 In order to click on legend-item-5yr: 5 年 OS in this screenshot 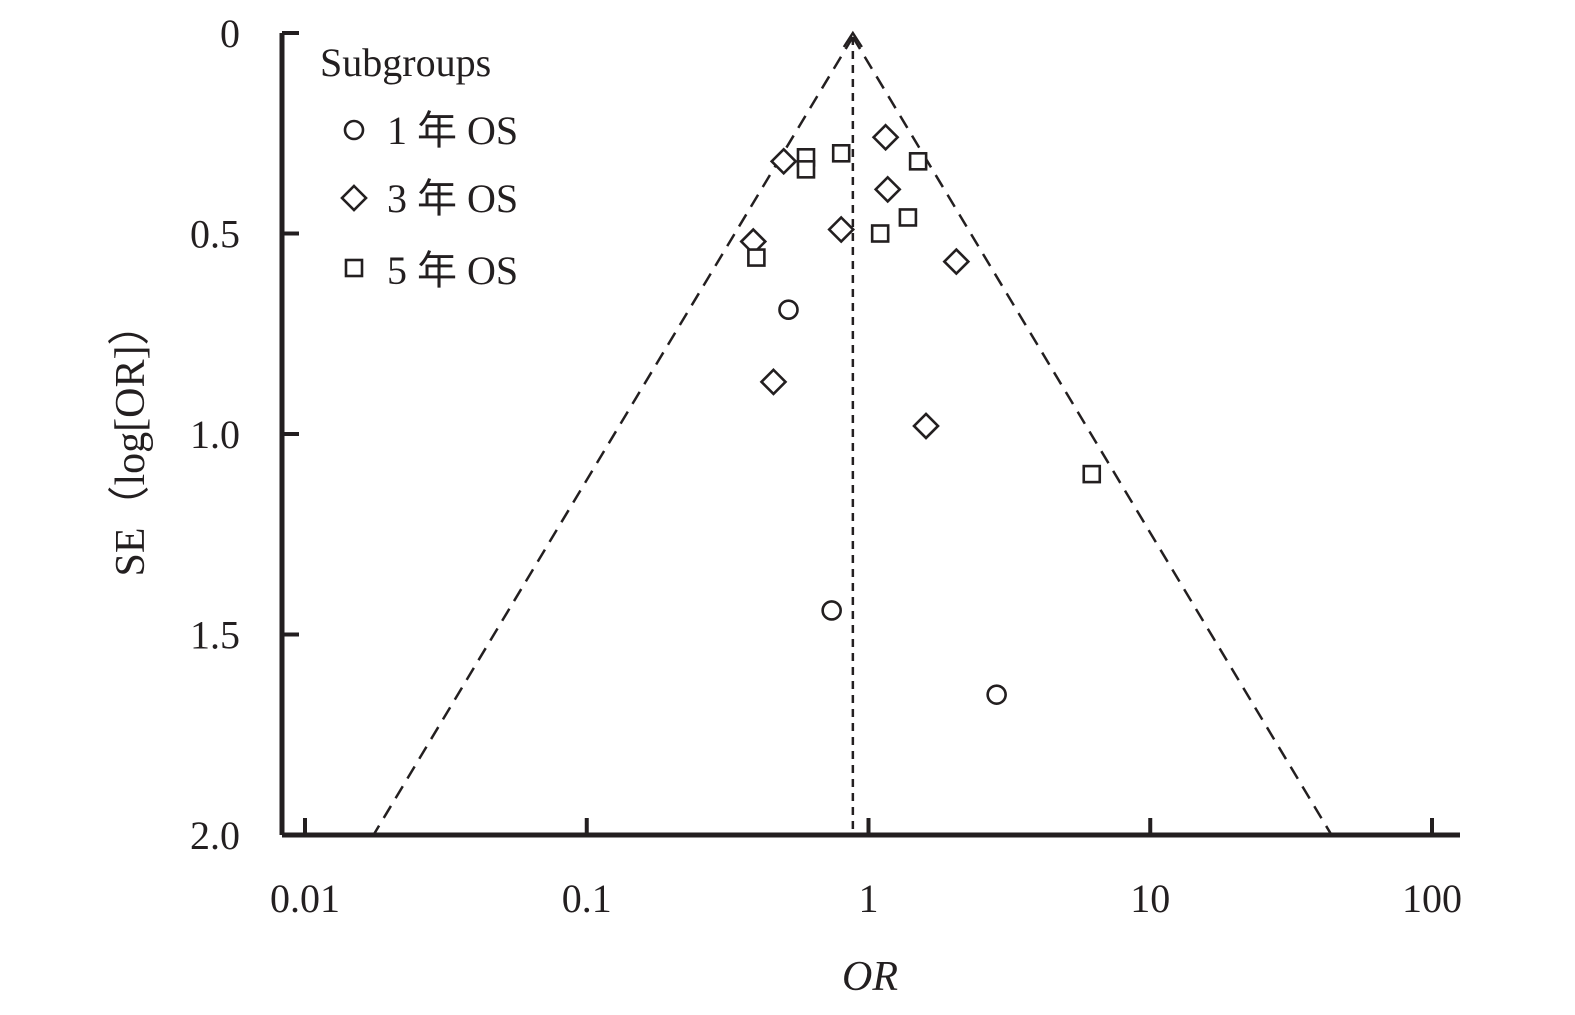, I will do `click(431, 270)`.